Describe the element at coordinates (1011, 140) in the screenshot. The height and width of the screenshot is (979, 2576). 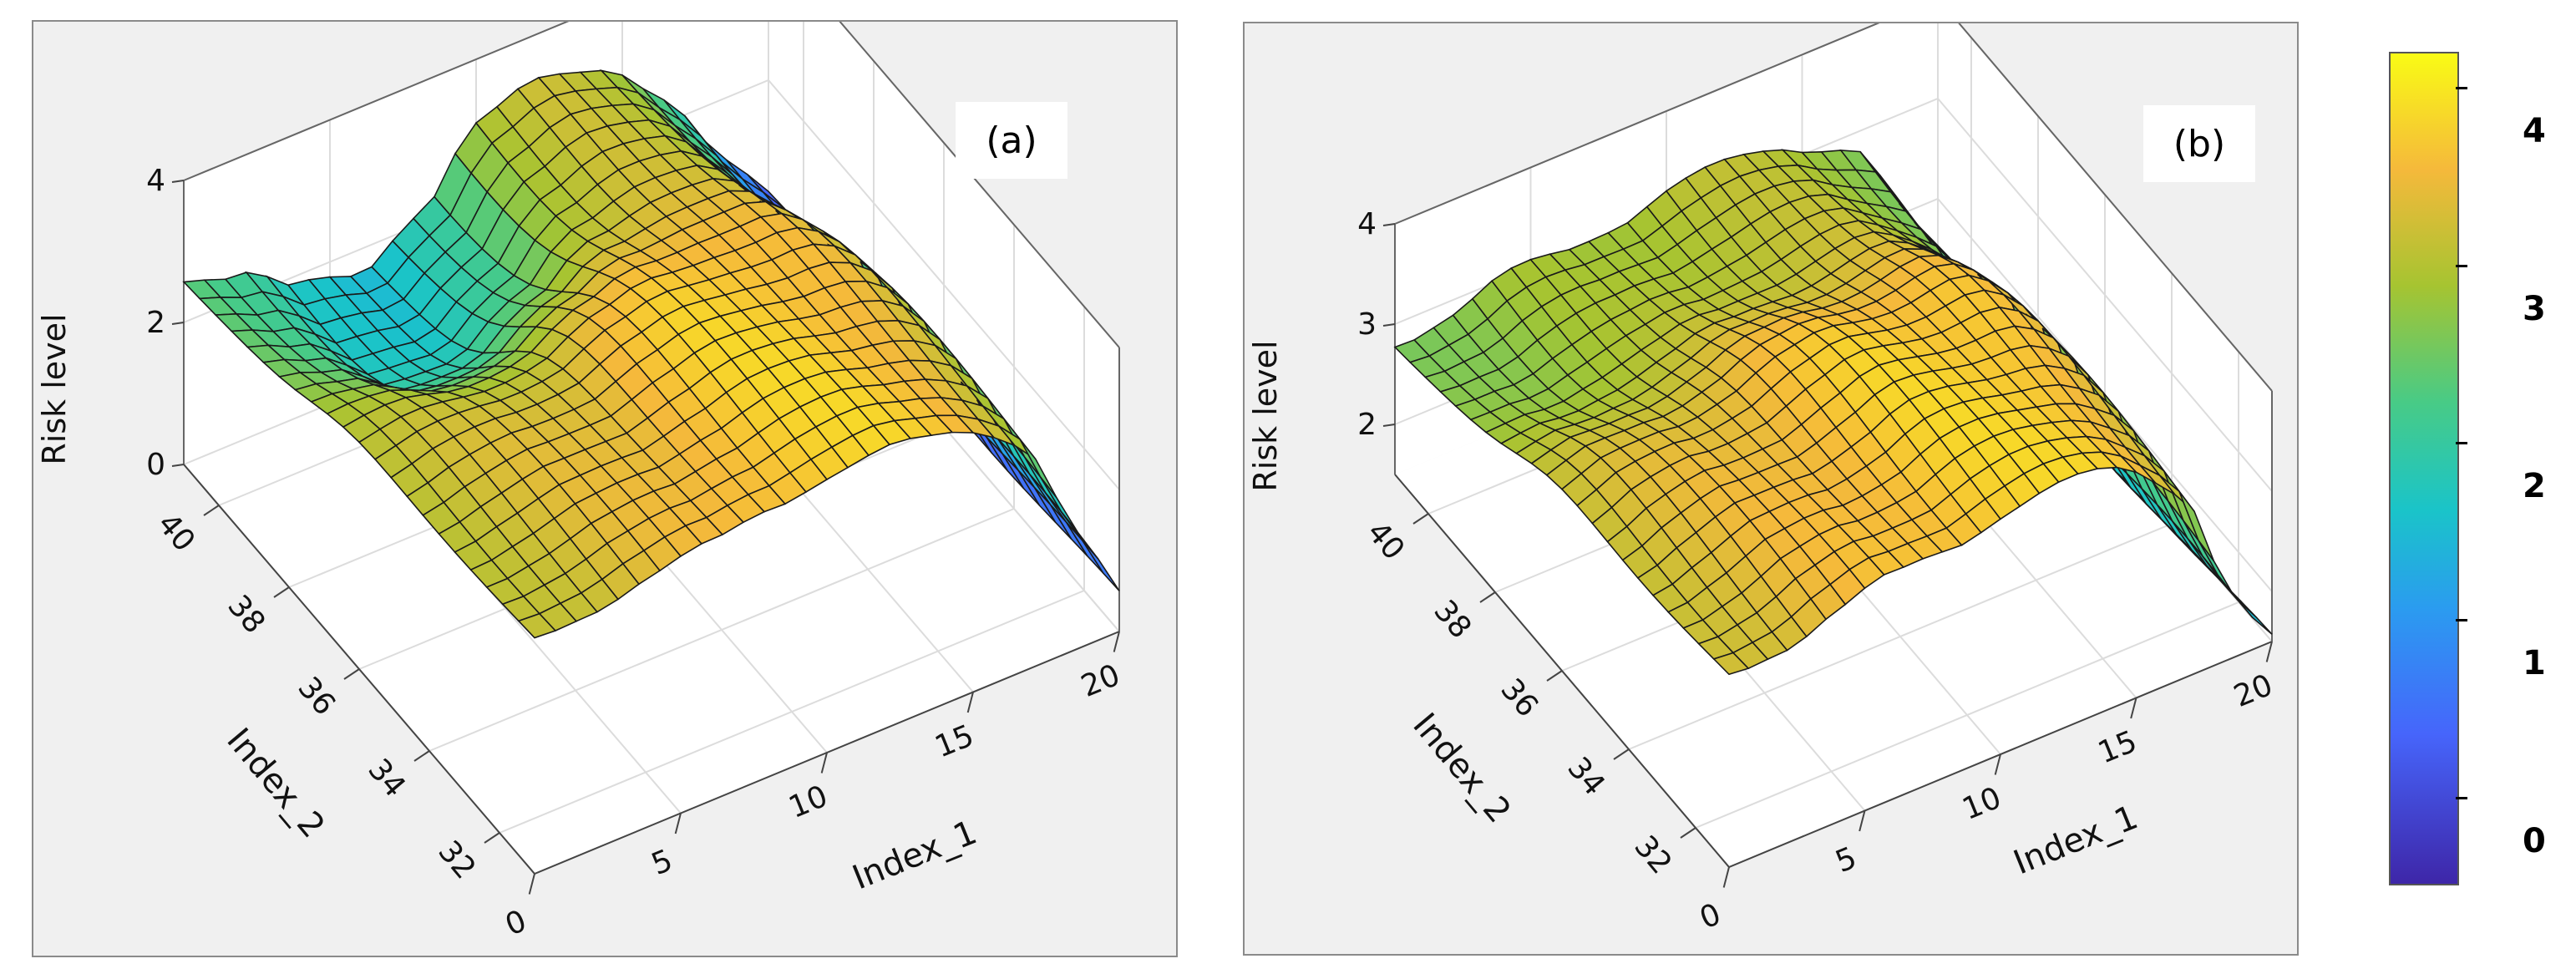
I see `panel-label-a: (a)` at that location.